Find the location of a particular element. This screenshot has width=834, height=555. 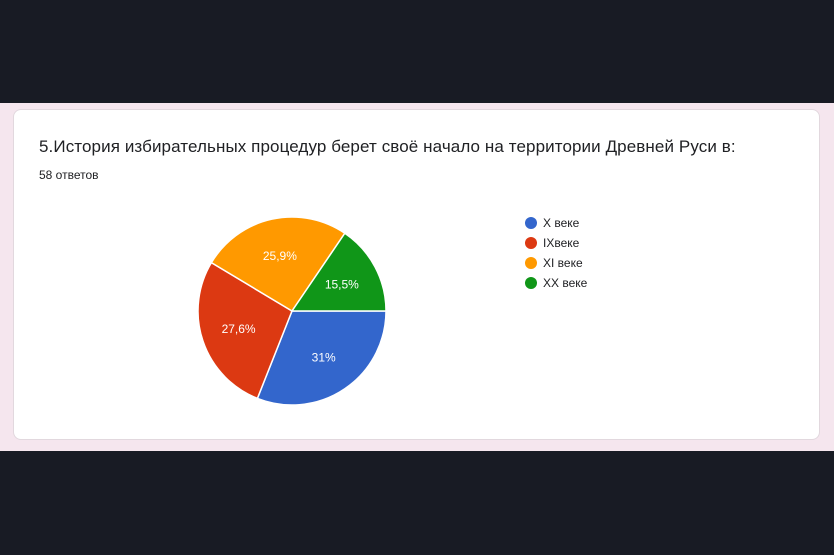

legend-item-3: XI веке is located at coordinates (556, 263).